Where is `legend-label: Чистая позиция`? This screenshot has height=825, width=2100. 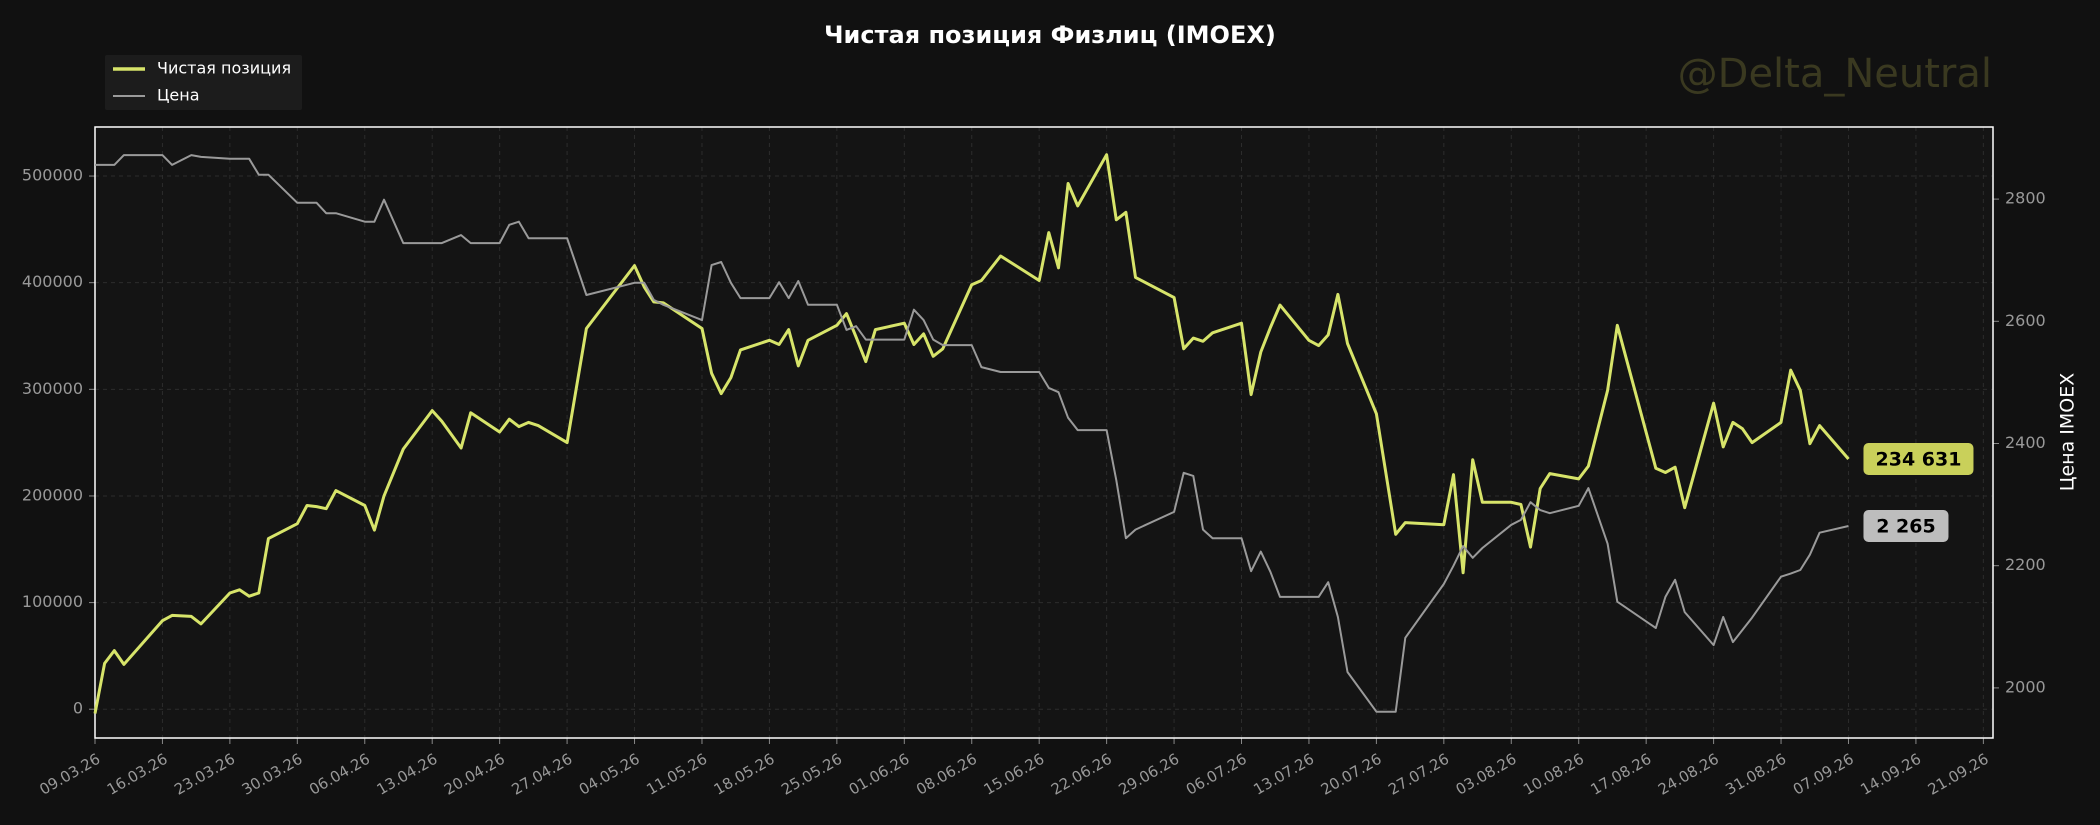 legend-label: Чистая позиция is located at coordinates (224, 68).